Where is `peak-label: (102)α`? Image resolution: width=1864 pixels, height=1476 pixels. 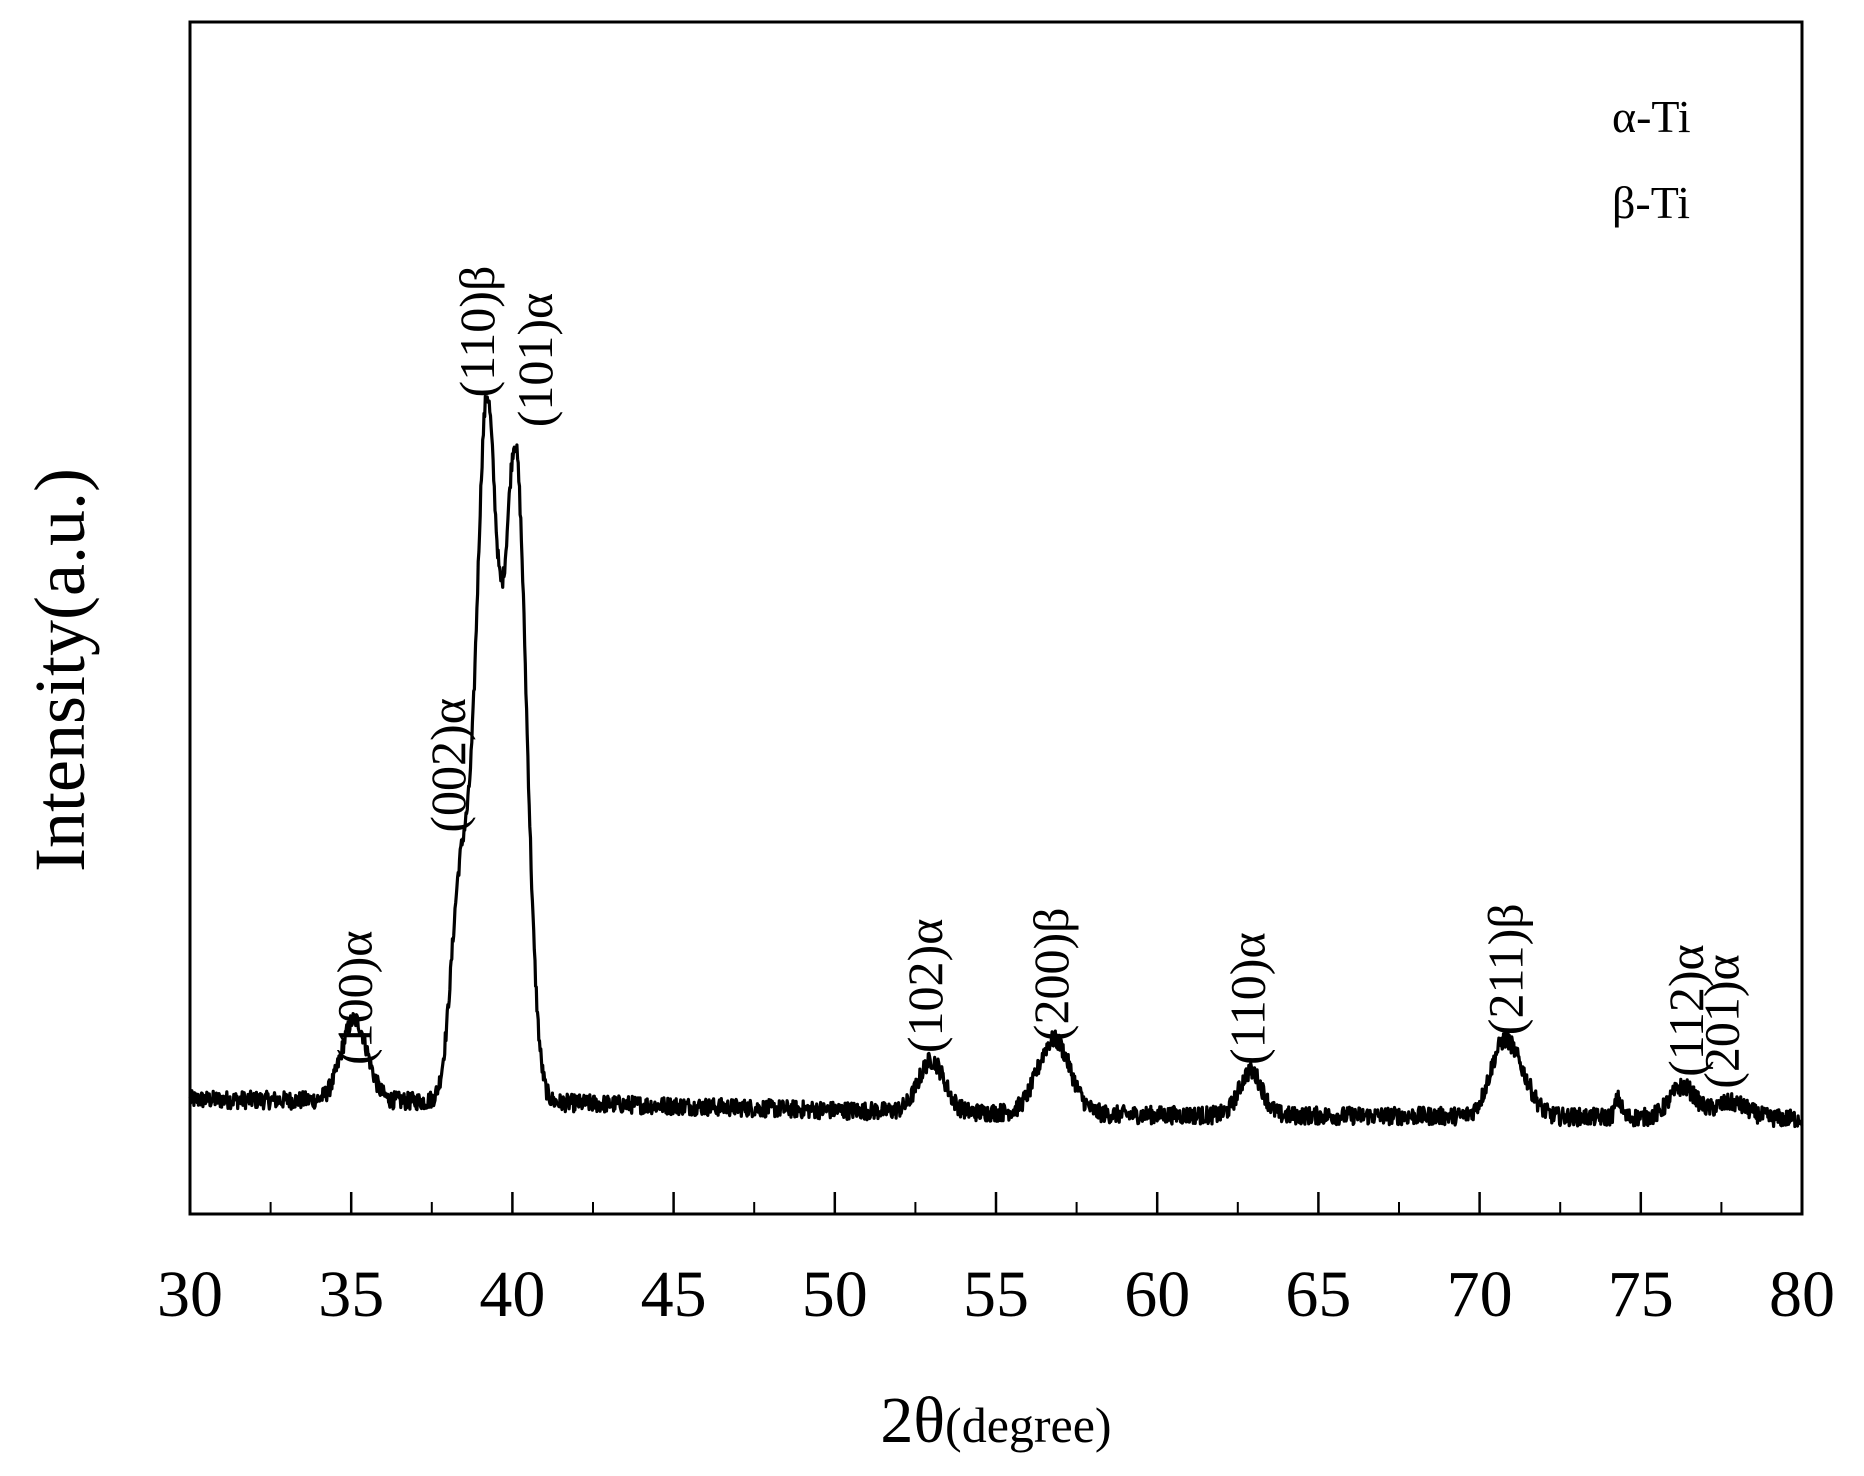
peak-label: (102)α is located at coordinates (925, 986).